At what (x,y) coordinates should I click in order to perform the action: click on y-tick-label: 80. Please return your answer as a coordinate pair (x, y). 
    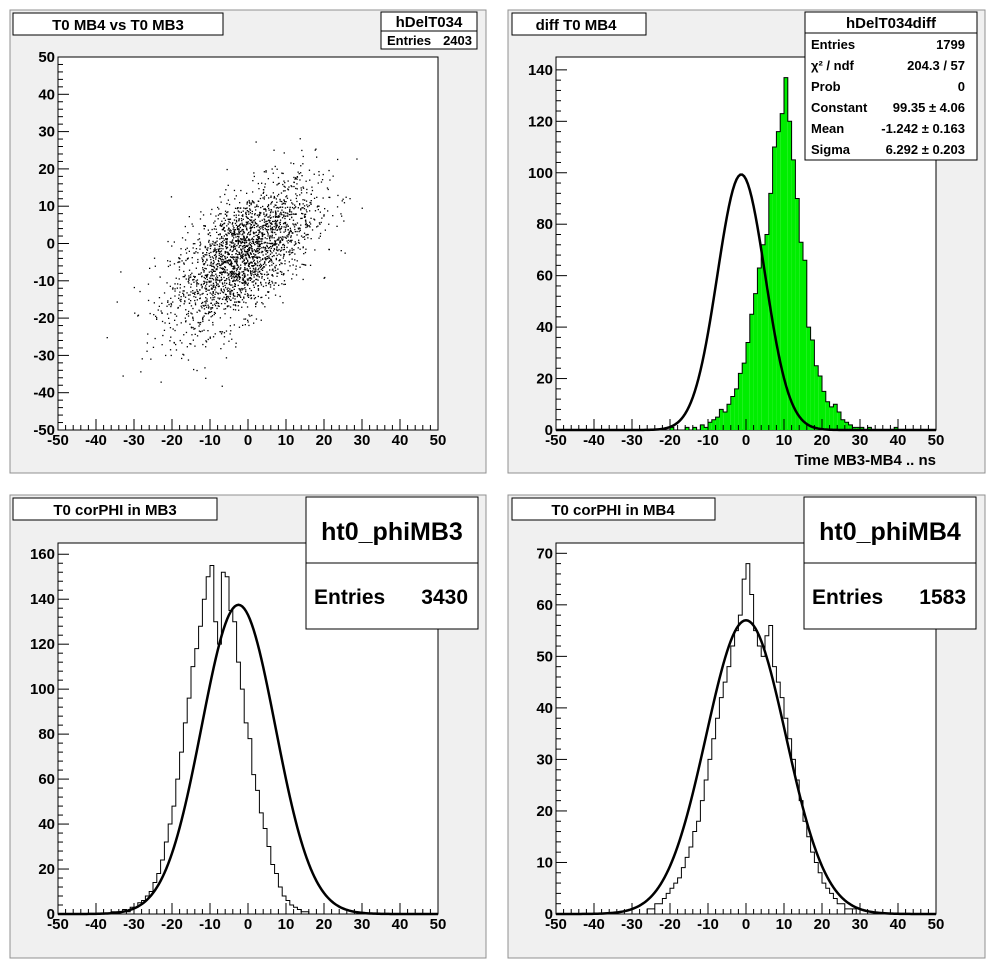
    Looking at the image, I should click on (544, 224).